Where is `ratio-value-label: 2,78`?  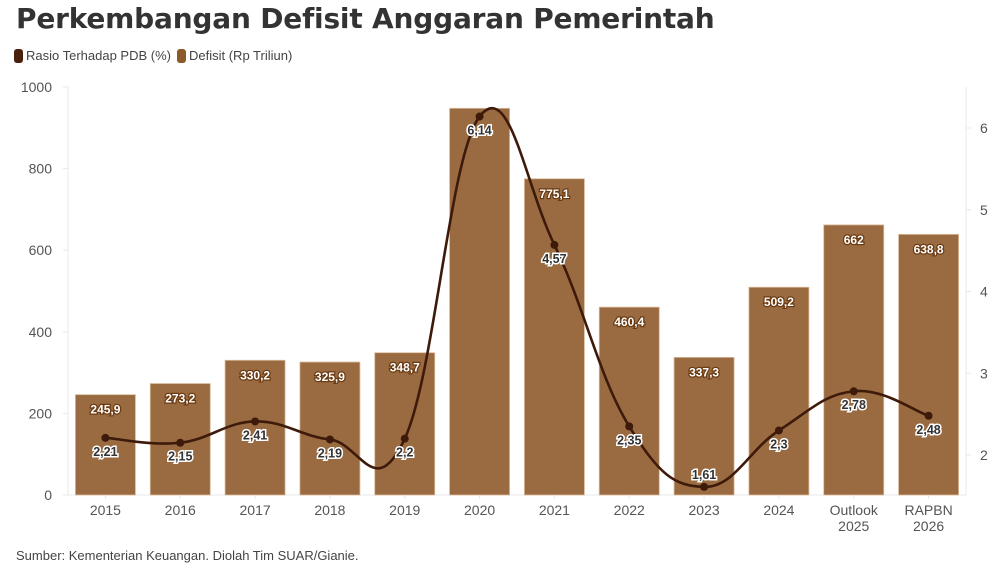
ratio-value-label: 2,78 is located at coordinates (854, 405).